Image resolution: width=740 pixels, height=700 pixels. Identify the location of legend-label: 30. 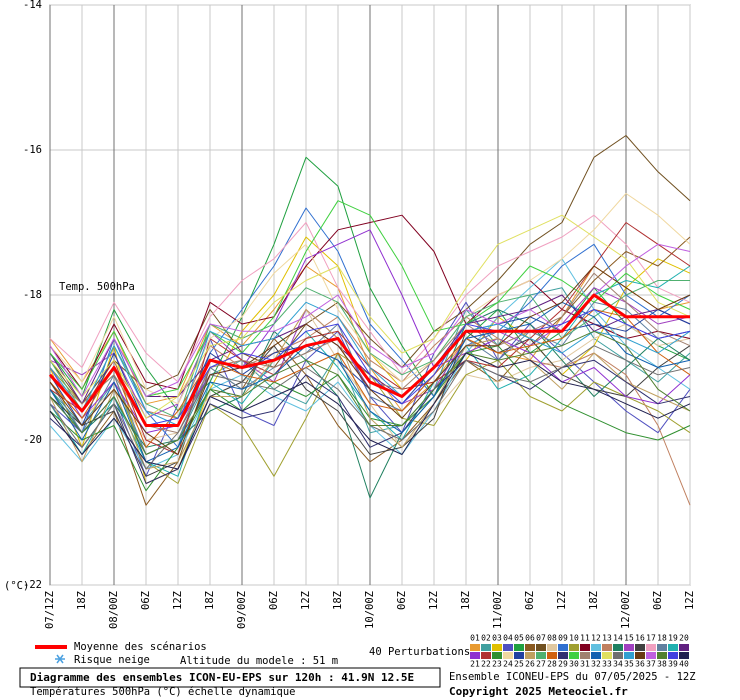
(574, 664).